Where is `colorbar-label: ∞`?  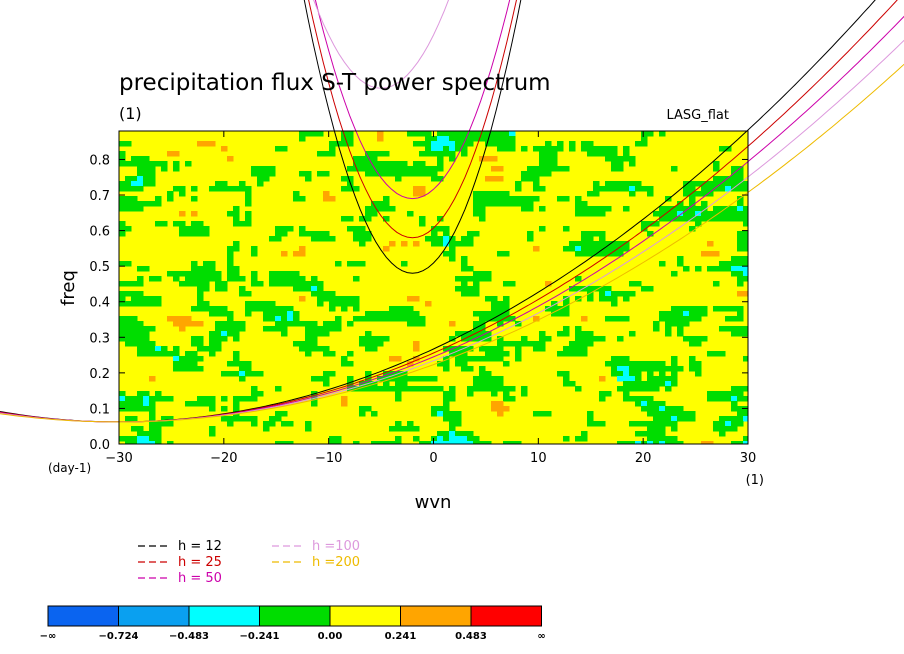 colorbar-label: ∞ is located at coordinates (541, 636).